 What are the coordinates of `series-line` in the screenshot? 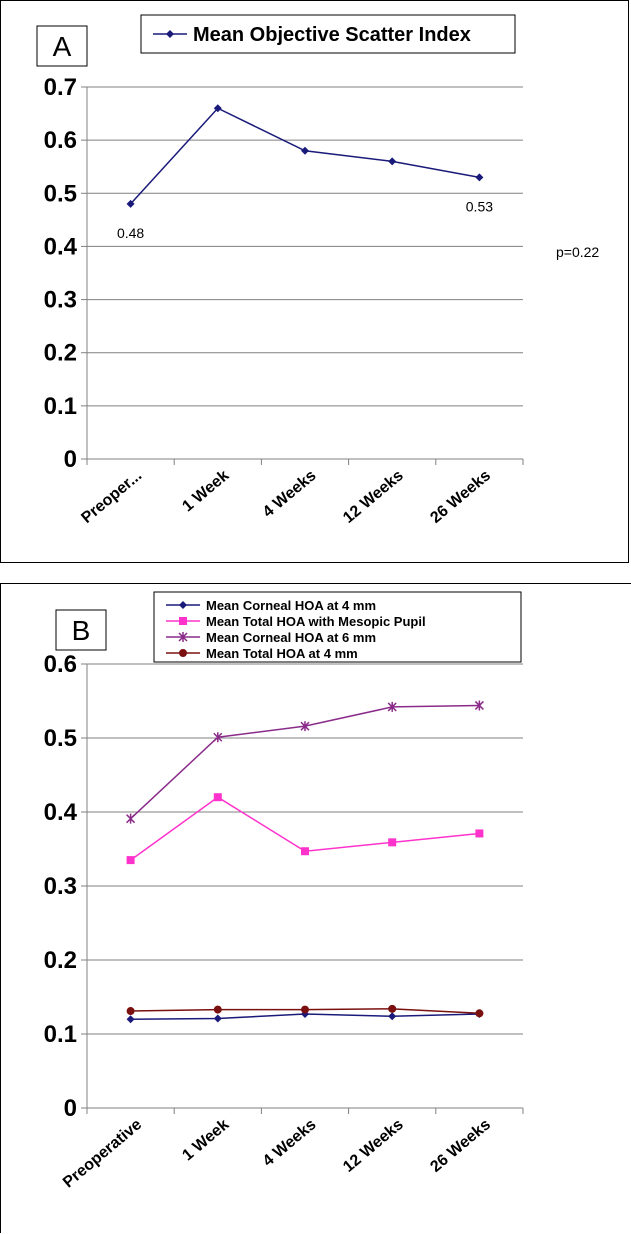 It's located at (305, 156).